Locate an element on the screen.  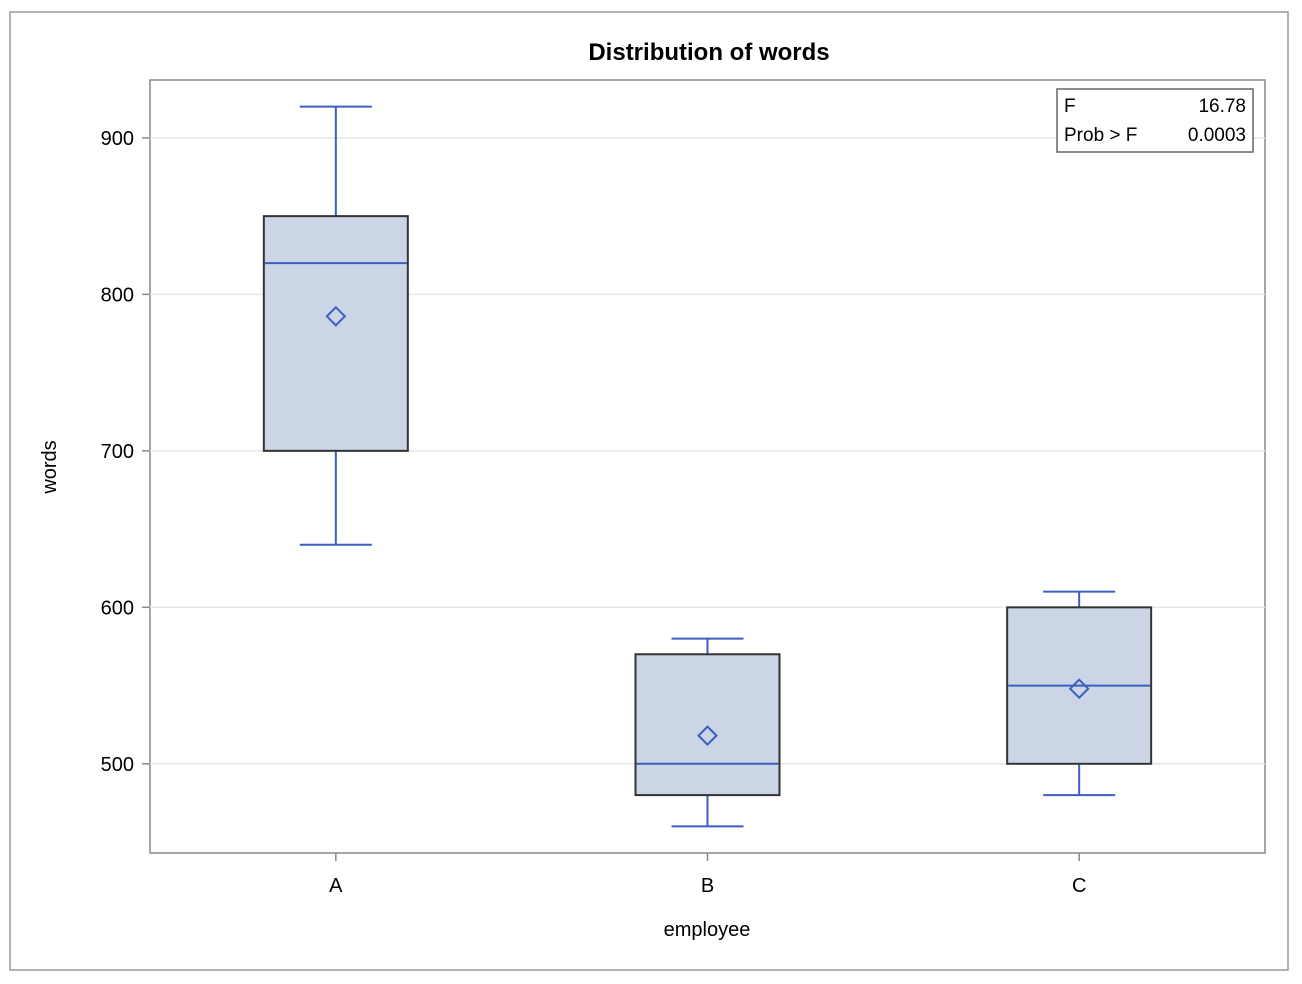
y-tick-label-900: 900 is located at coordinates (117, 139).